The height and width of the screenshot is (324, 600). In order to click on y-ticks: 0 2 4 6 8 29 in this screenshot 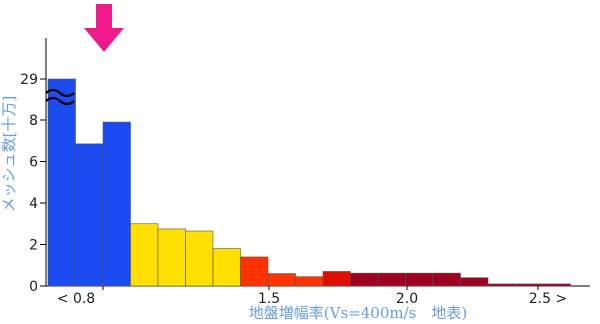, I will do `click(33, 183)`.